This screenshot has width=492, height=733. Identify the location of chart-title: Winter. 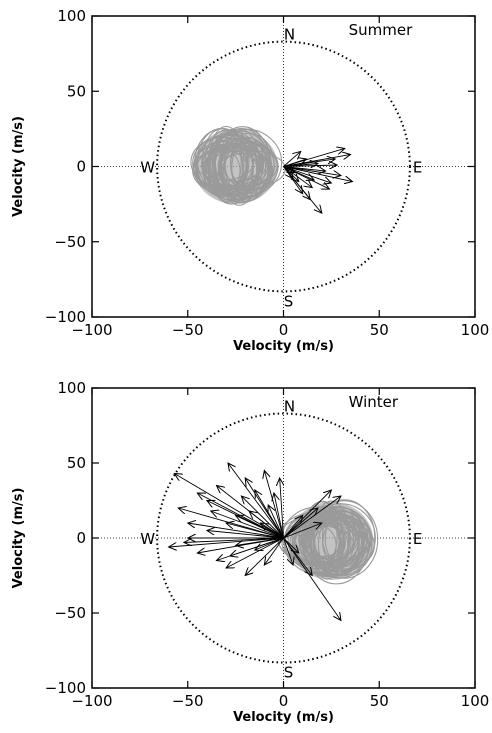
(374, 402).